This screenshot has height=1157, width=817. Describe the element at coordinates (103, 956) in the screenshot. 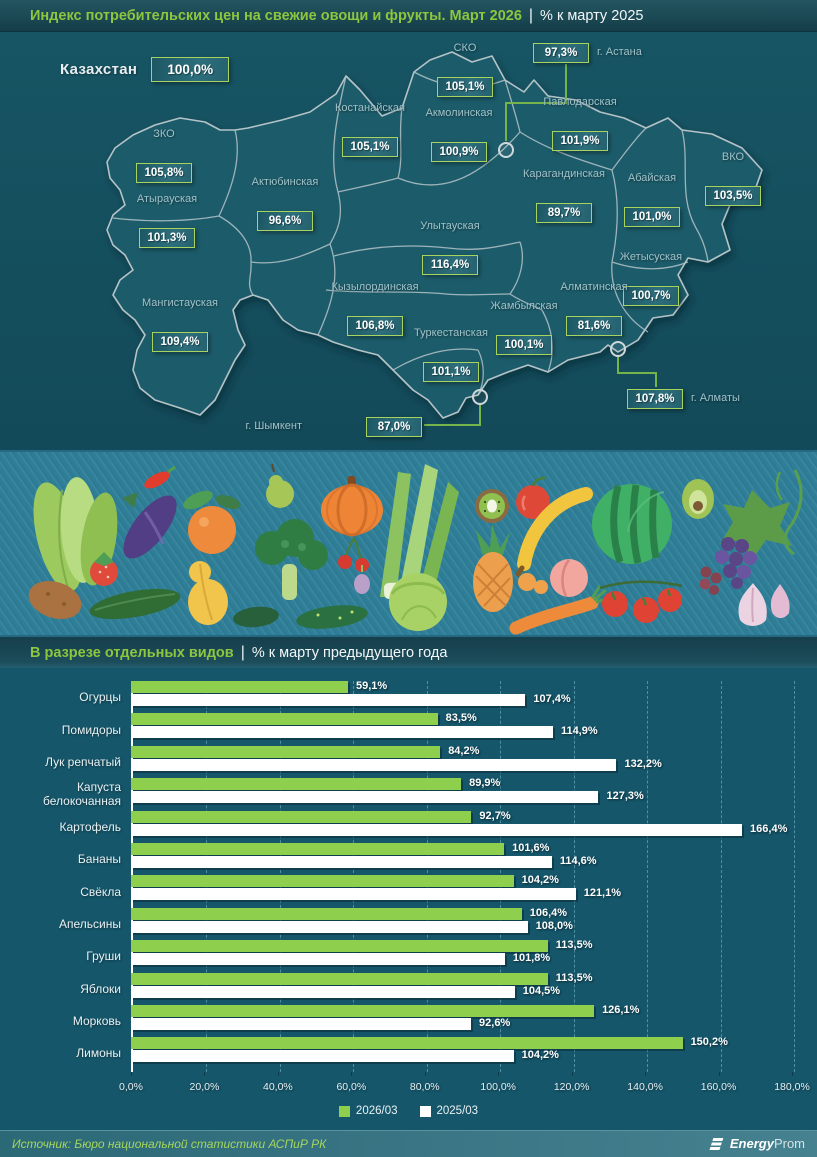

I see `category-label: Груши` at that location.